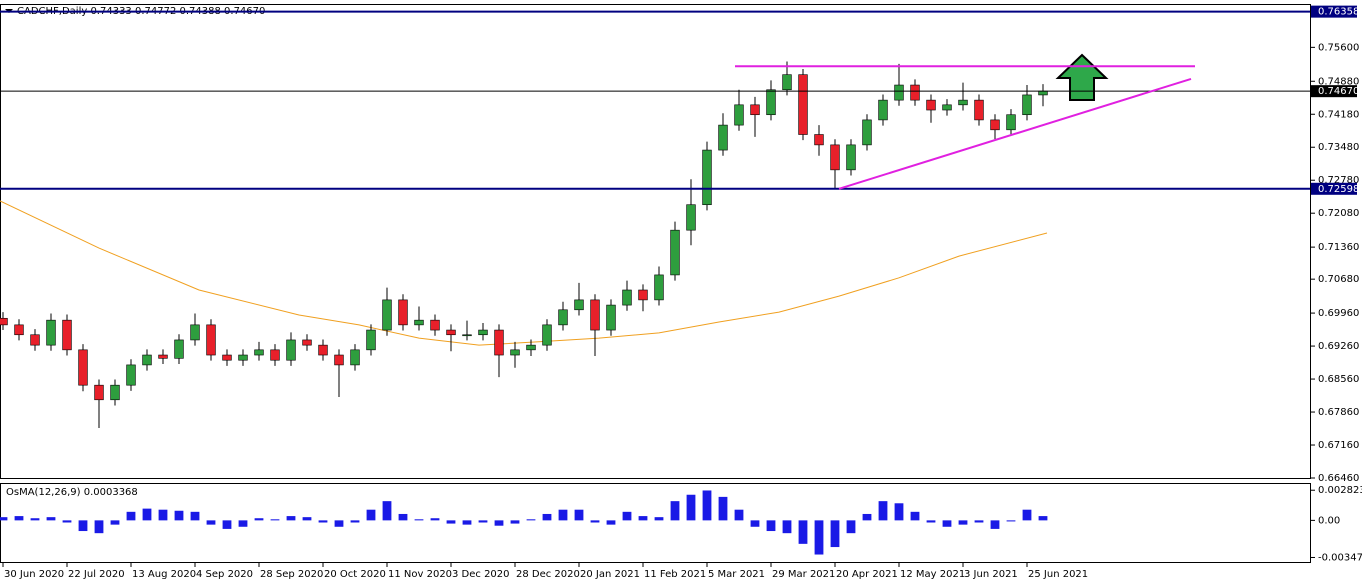 This screenshot has width=1362, height=584. Describe the element at coordinates (1340, 557) in the screenshot. I see `y-tick-label: -0.003476` at that location.